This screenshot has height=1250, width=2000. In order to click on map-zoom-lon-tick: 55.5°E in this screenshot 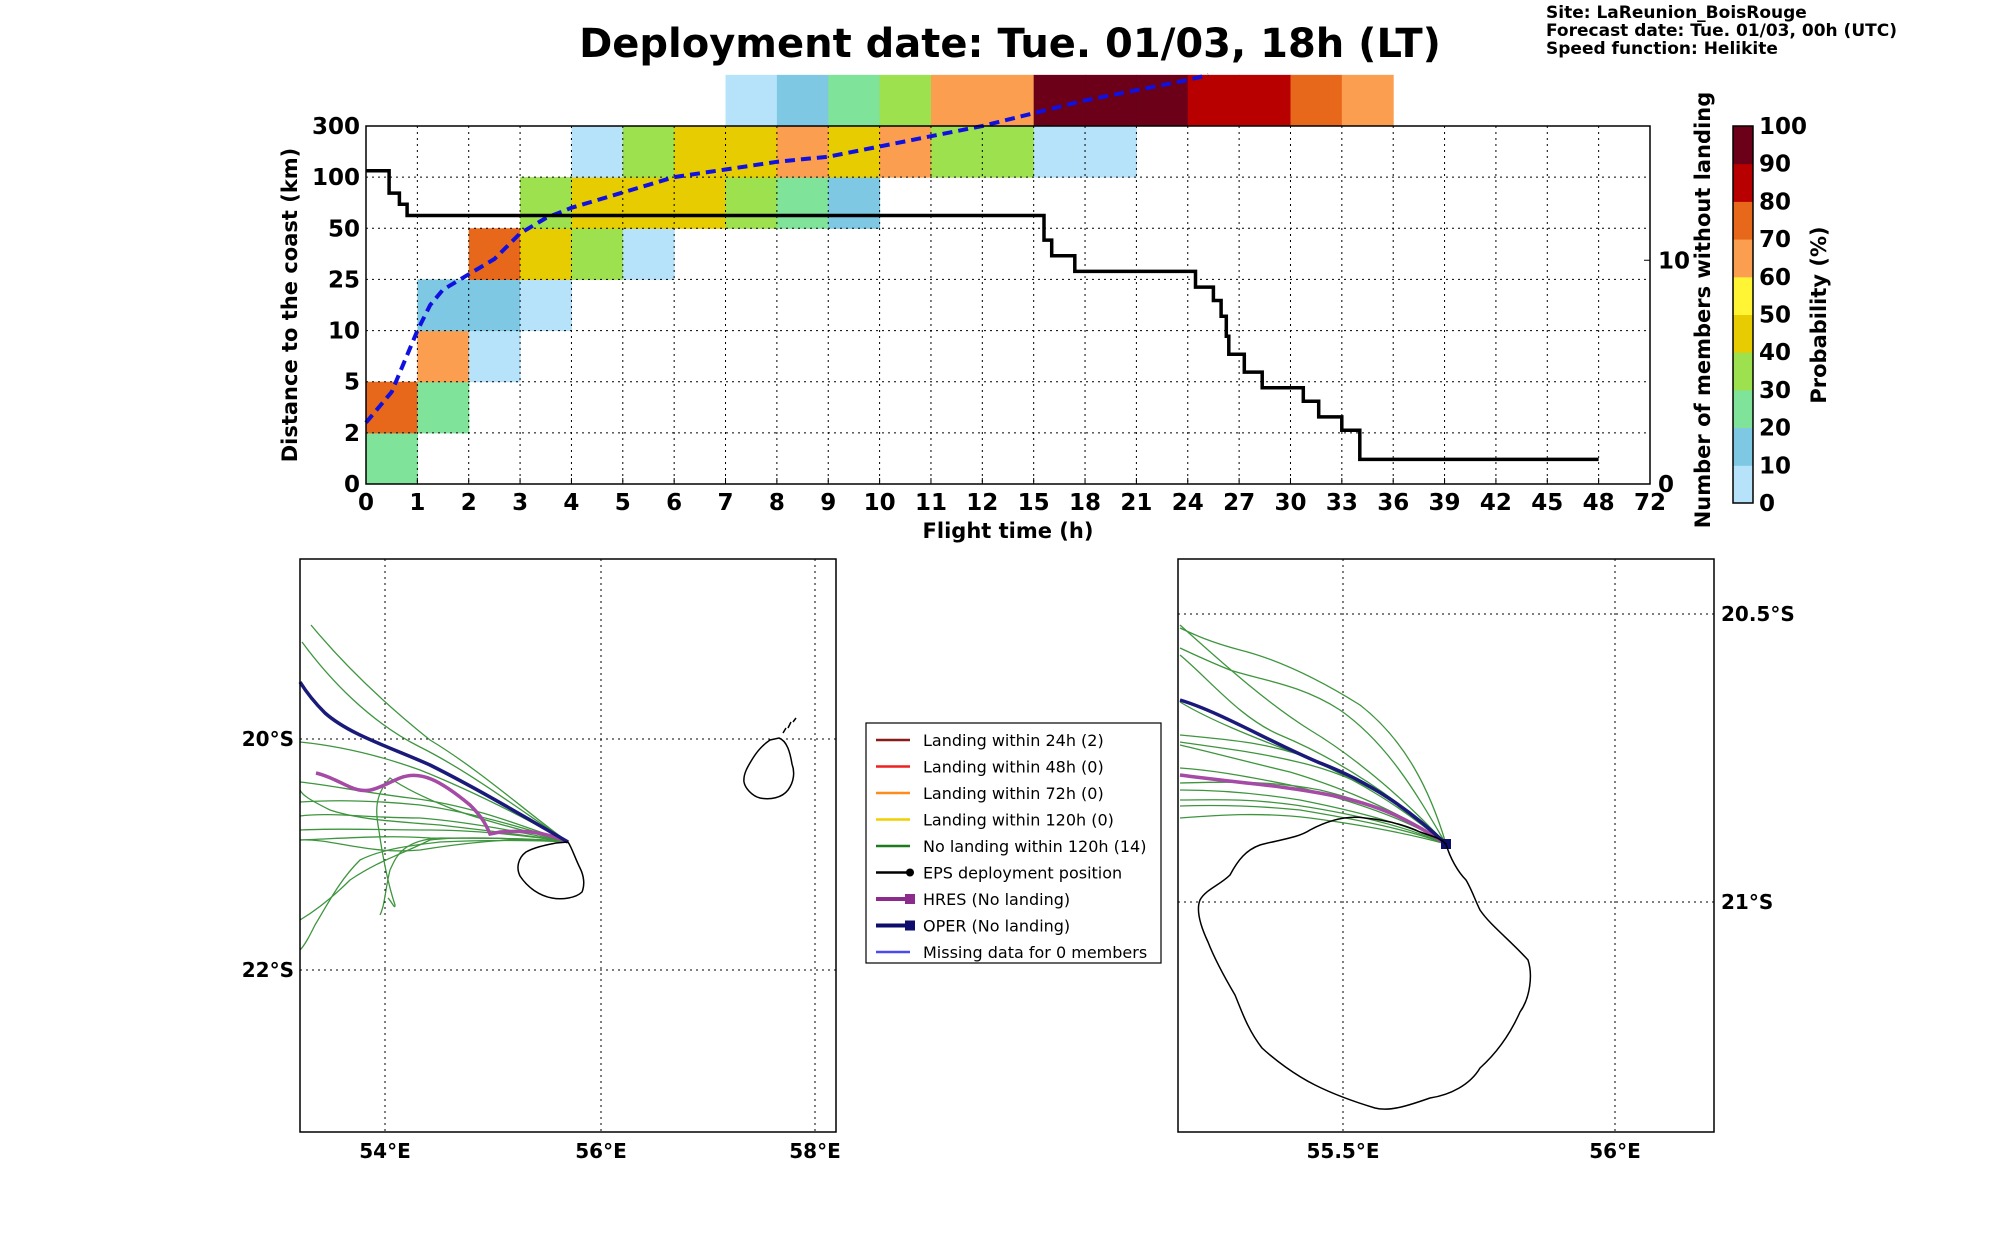, I will do `click(1342, 1151)`.